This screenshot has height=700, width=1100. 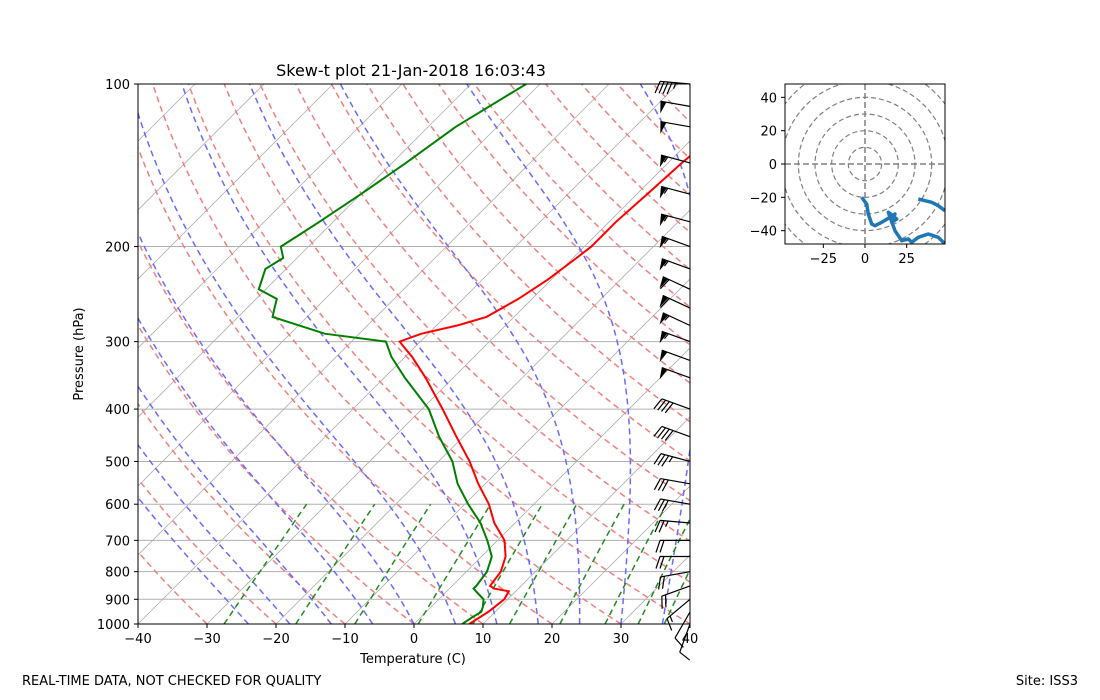 What do you see at coordinates (672, 370) in the screenshot?
I see `wind-barbs` at bounding box center [672, 370].